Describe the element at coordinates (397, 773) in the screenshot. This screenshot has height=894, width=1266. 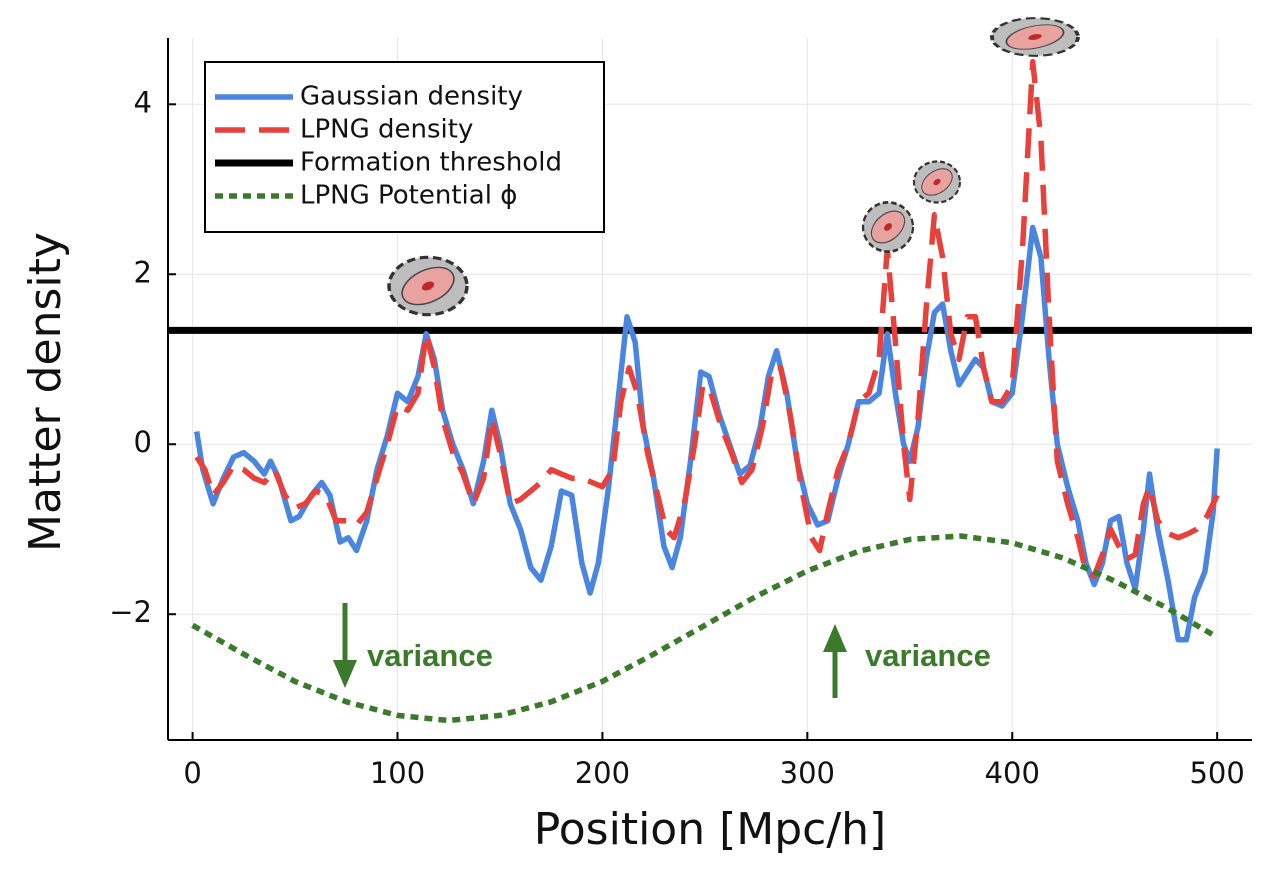
I see `x-tick-label: 100` at that location.